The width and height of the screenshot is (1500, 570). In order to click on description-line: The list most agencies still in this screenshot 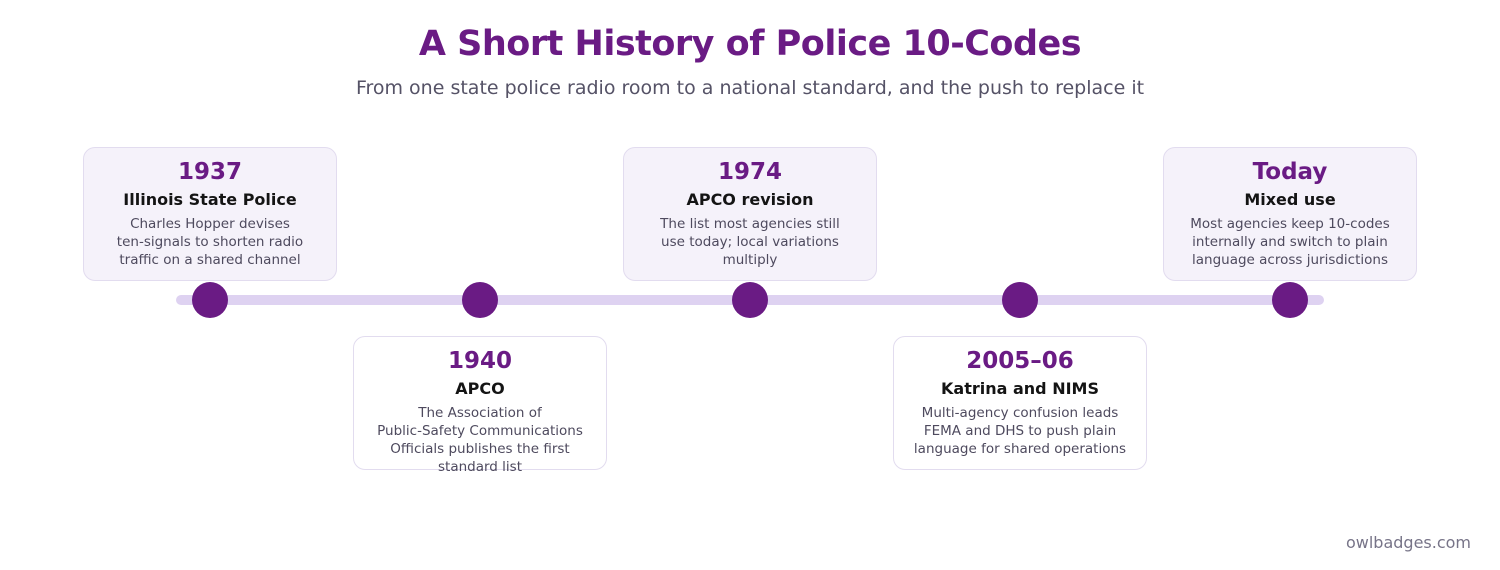, I will do `click(750, 224)`.